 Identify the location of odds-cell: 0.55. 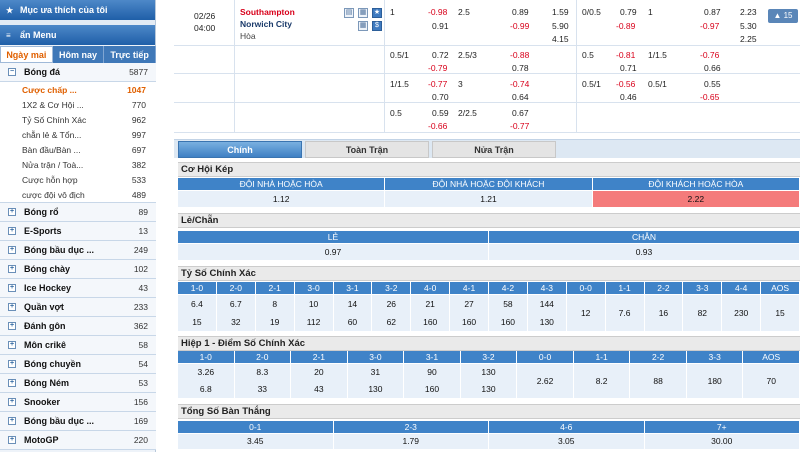
(712, 84).